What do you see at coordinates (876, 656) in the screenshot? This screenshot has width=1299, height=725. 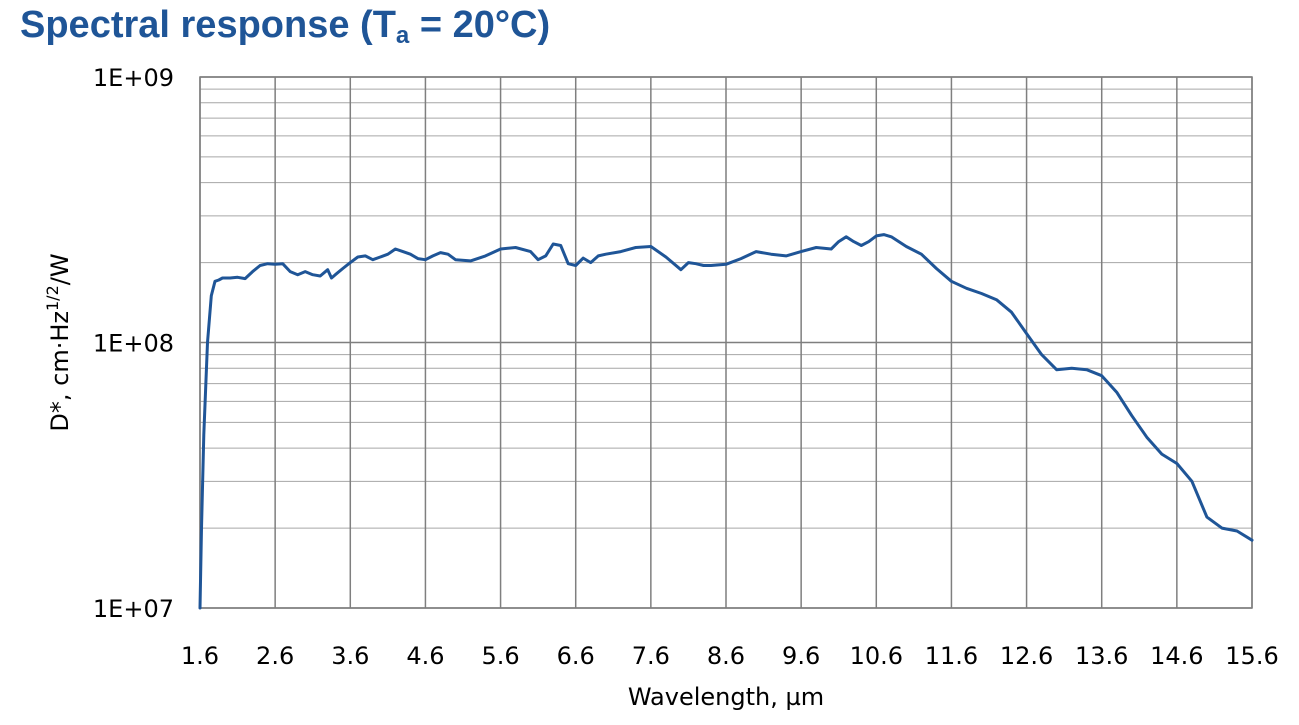 I see `x-tick-label: 10.6` at bounding box center [876, 656].